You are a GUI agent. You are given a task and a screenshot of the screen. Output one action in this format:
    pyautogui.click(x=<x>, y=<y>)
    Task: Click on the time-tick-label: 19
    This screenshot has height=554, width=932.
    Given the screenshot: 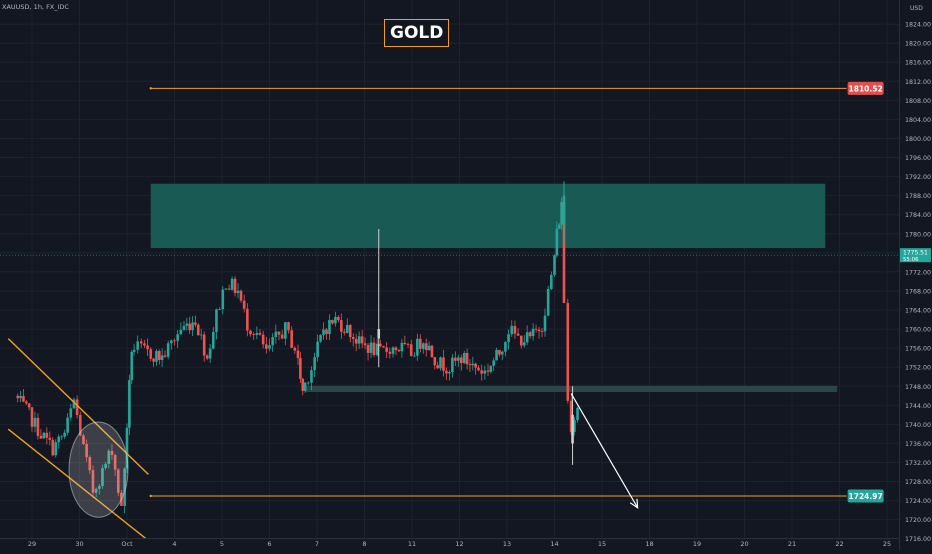 What is the action you would take?
    pyautogui.click(x=697, y=544)
    